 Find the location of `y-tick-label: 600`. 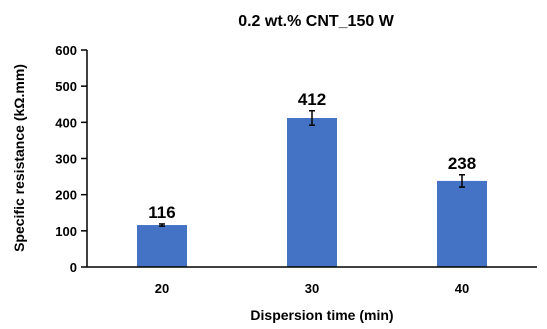

y-tick-label: 600 is located at coordinates (66, 50).